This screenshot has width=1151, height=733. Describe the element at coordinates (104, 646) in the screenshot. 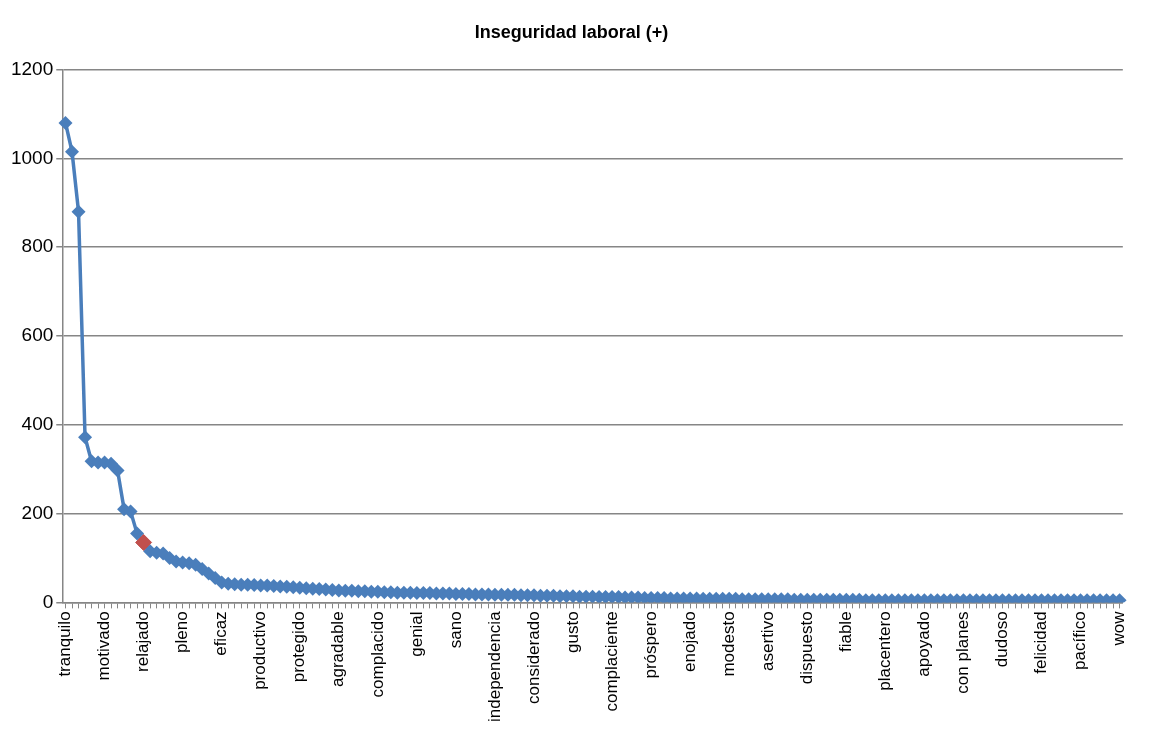

I see `x-tick-label: motivado` at that location.